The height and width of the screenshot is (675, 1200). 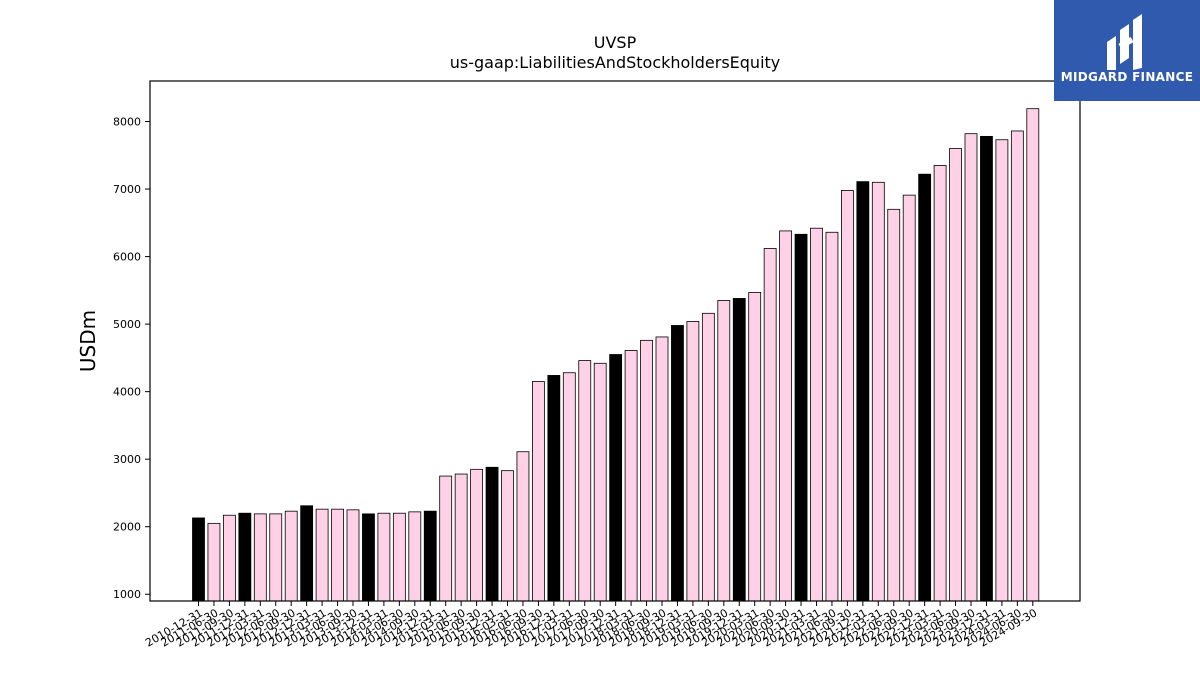 I want to click on y-tick-label: 6000, so click(x=127, y=257).